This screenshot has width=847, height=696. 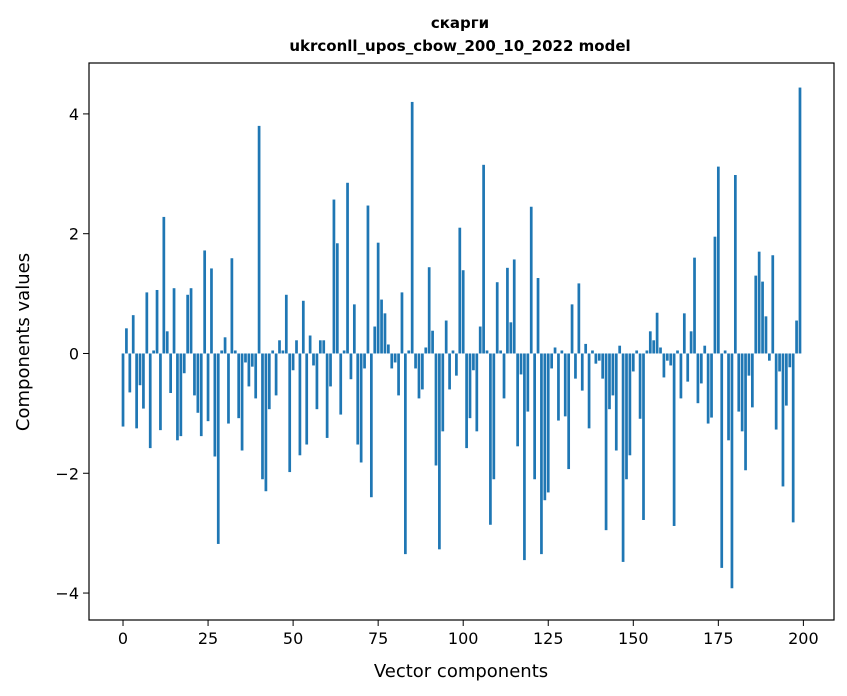 I want to click on y-tick-label: 4, so click(x=74, y=114).